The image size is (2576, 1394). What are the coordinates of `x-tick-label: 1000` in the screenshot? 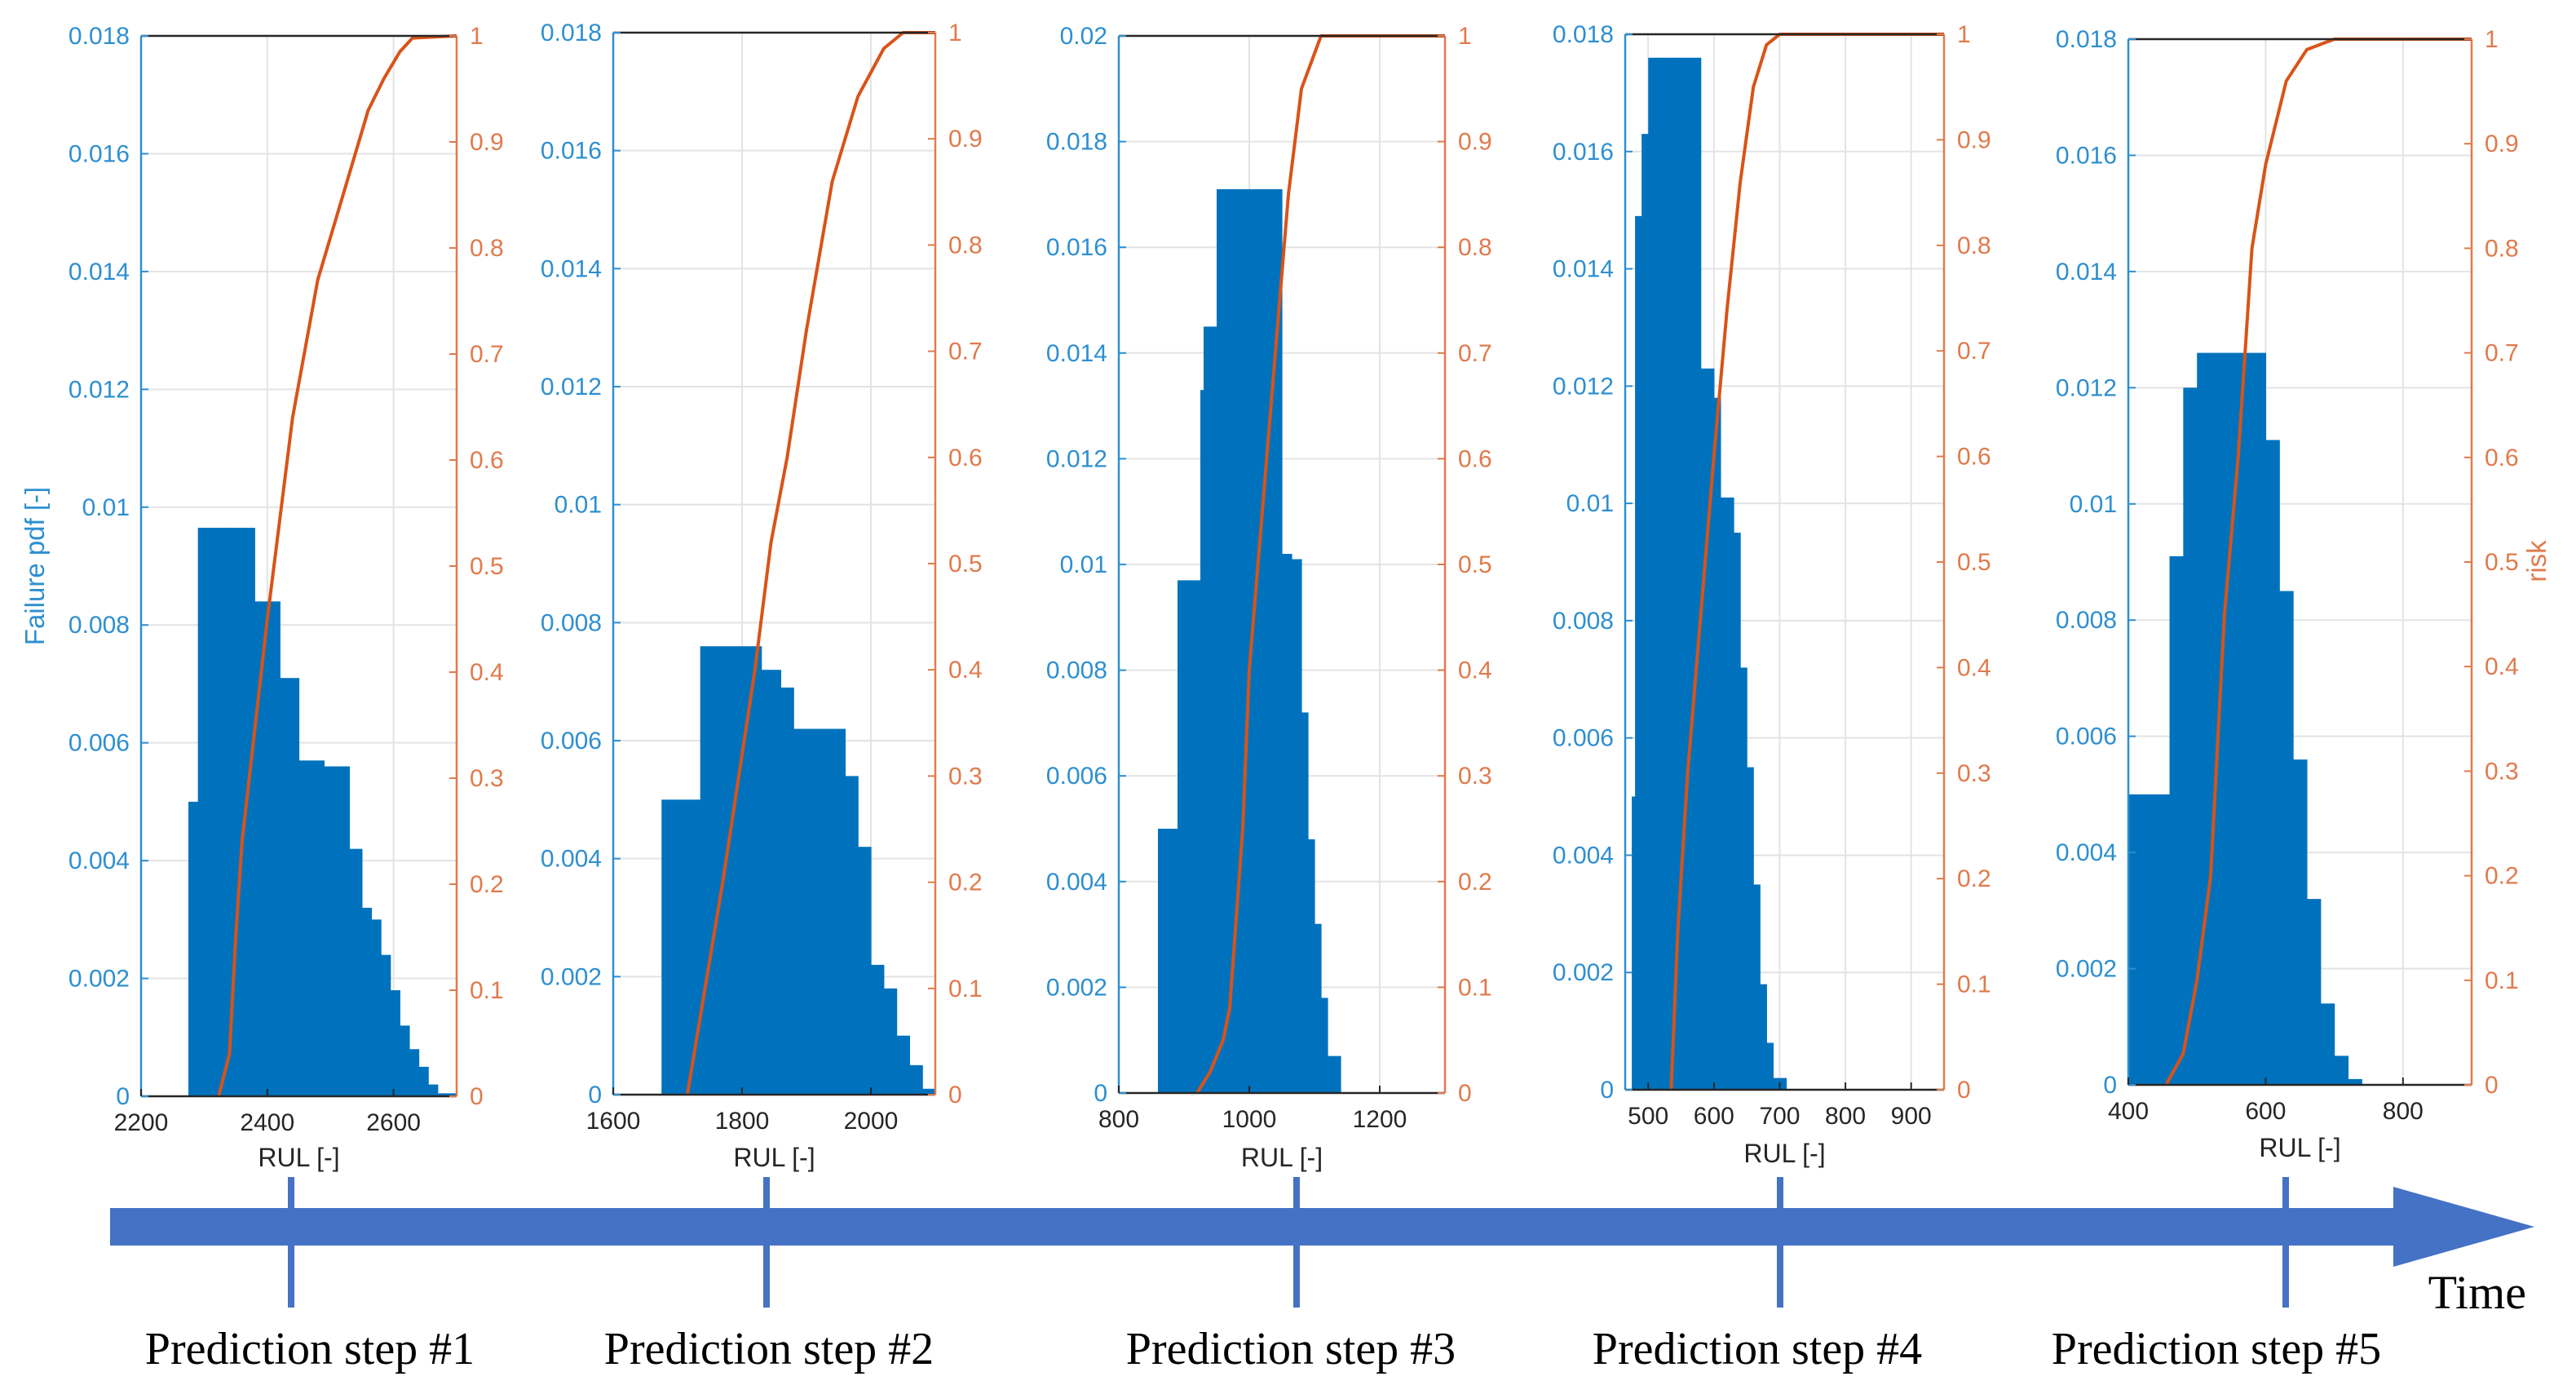 It's located at (1249, 1119).